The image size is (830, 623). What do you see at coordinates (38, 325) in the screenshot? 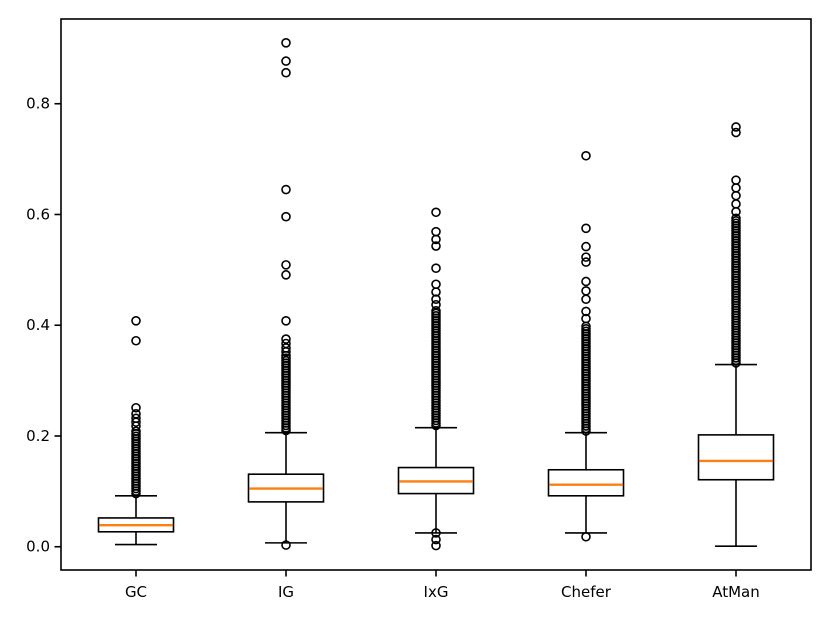
I see `y-tick-label-0.4: 0.4` at bounding box center [38, 325].